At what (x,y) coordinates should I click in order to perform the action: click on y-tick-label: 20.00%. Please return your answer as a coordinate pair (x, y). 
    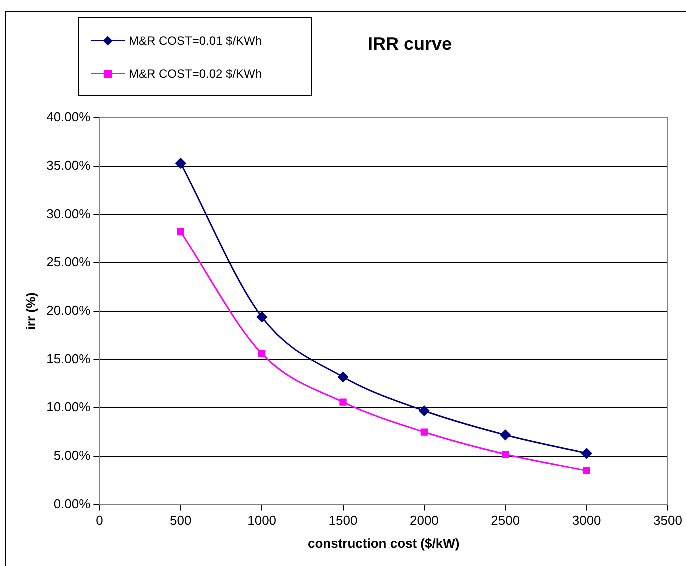
    Looking at the image, I should click on (69, 310).